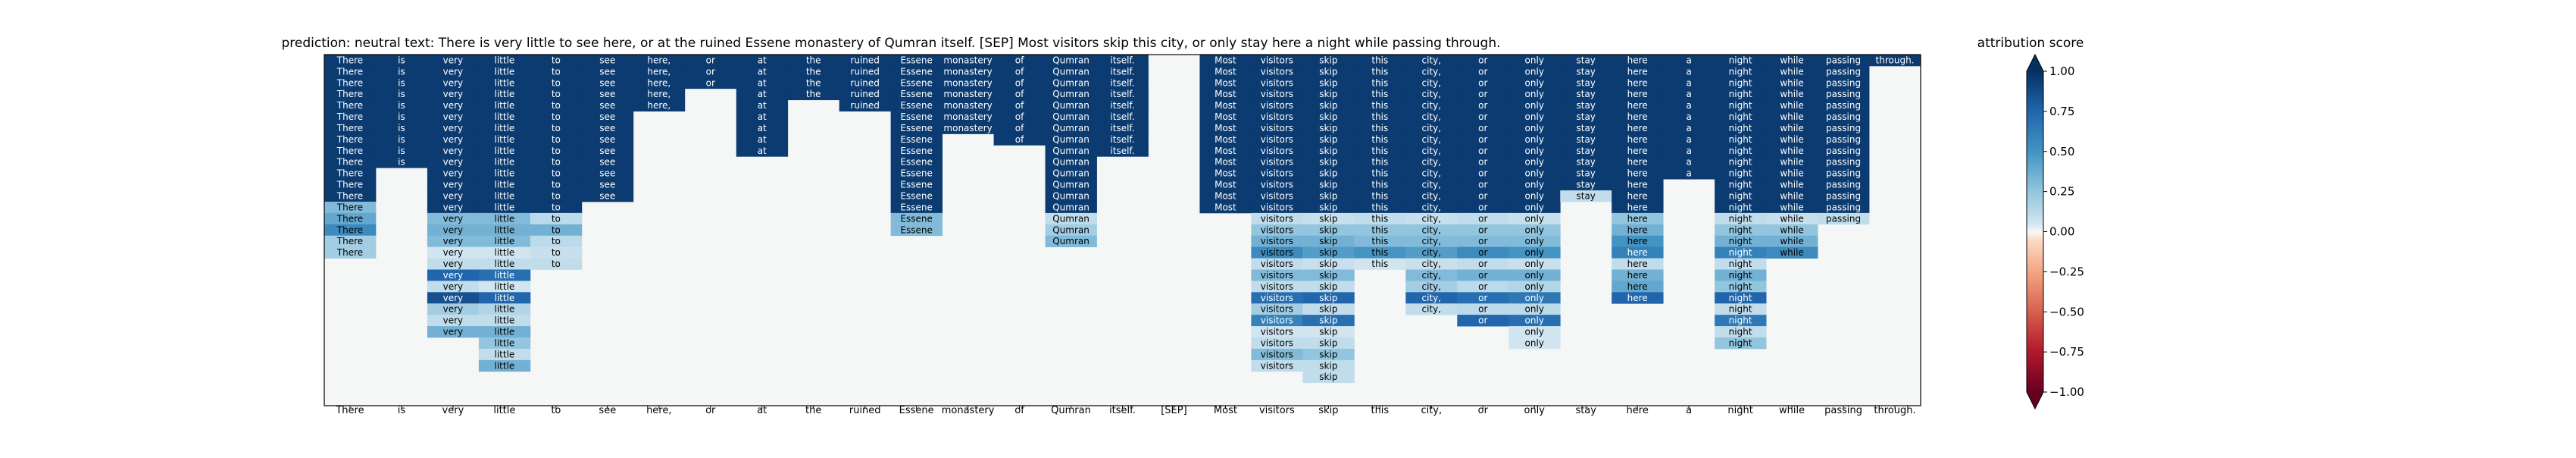  I want to click on cell-token-label: here,, so click(659, 71).